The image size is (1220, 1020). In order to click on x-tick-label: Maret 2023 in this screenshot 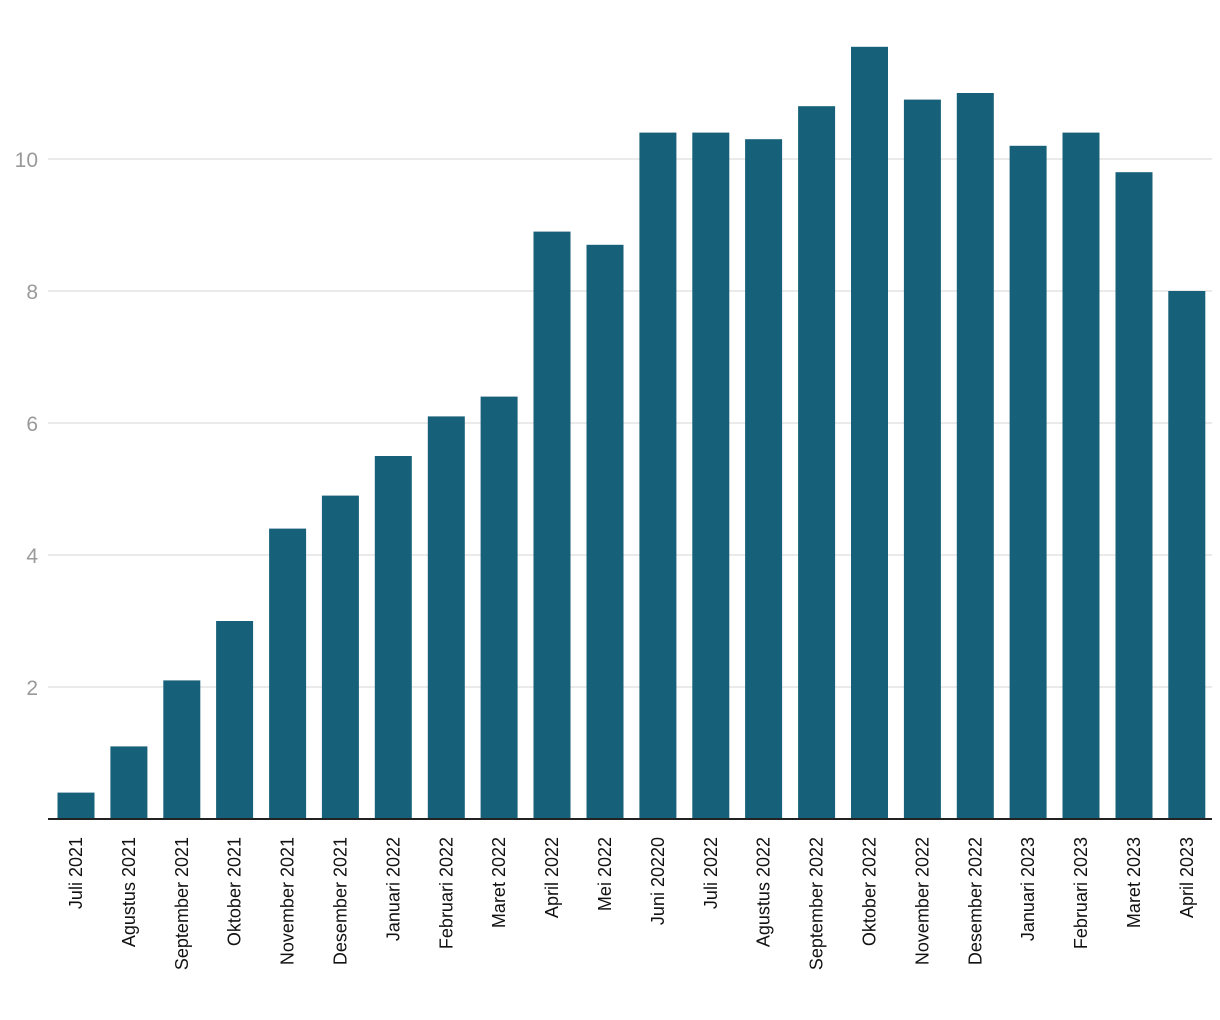, I will do `click(1134, 882)`.